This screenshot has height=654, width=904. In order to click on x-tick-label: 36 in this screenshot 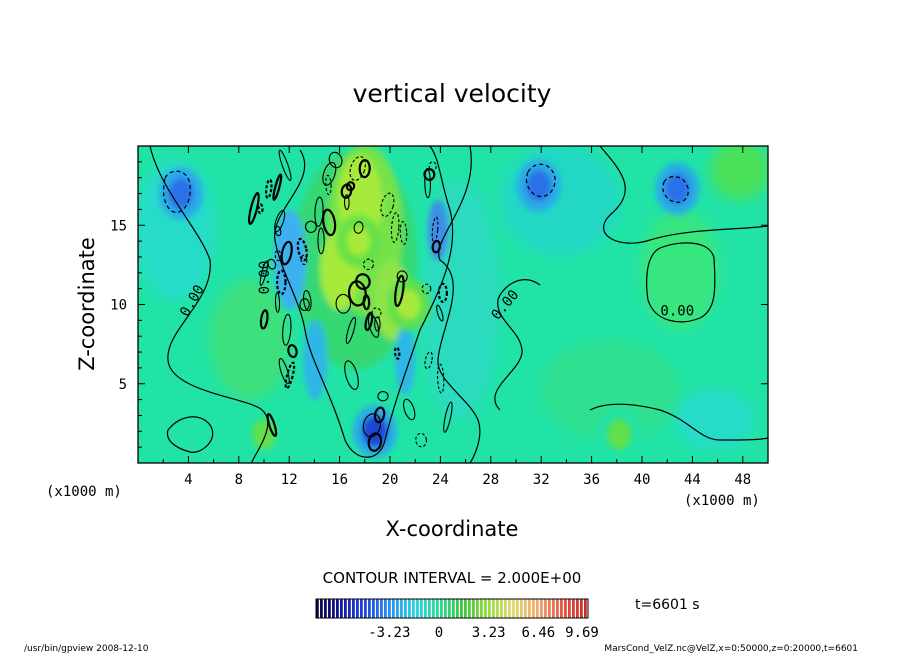, I will do `click(591, 480)`.